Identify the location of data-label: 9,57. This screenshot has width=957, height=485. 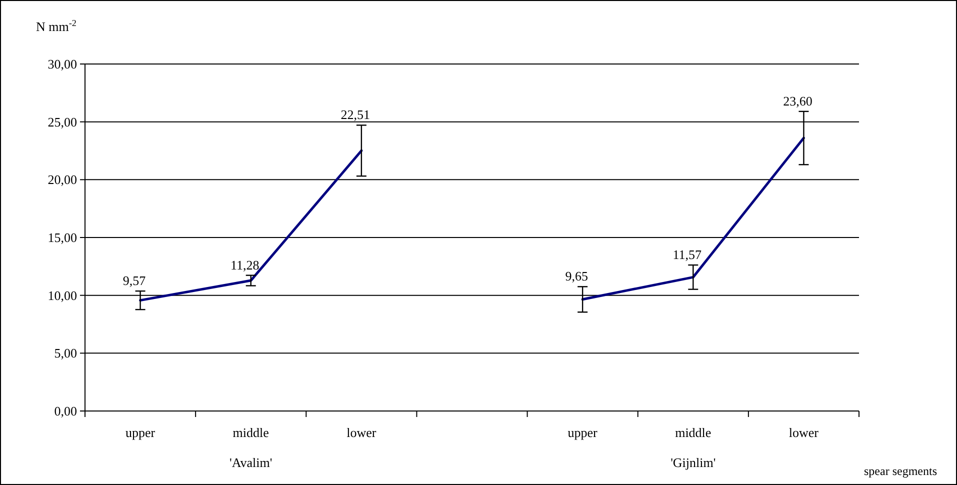
(134, 280).